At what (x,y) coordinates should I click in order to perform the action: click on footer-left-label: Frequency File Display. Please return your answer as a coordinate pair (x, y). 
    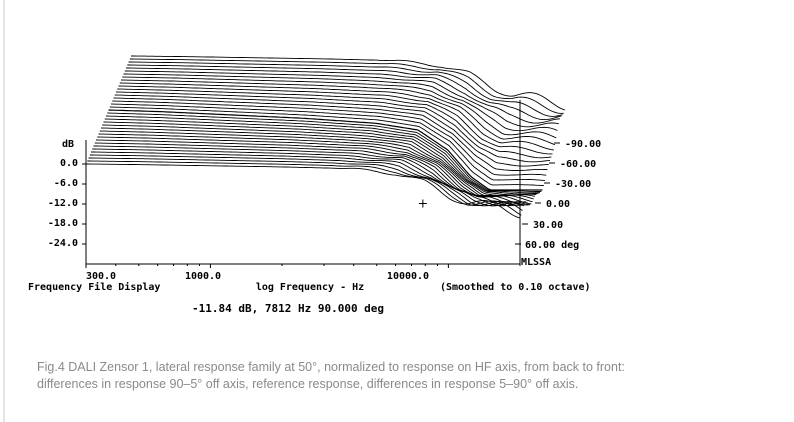
    Looking at the image, I should click on (94, 287).